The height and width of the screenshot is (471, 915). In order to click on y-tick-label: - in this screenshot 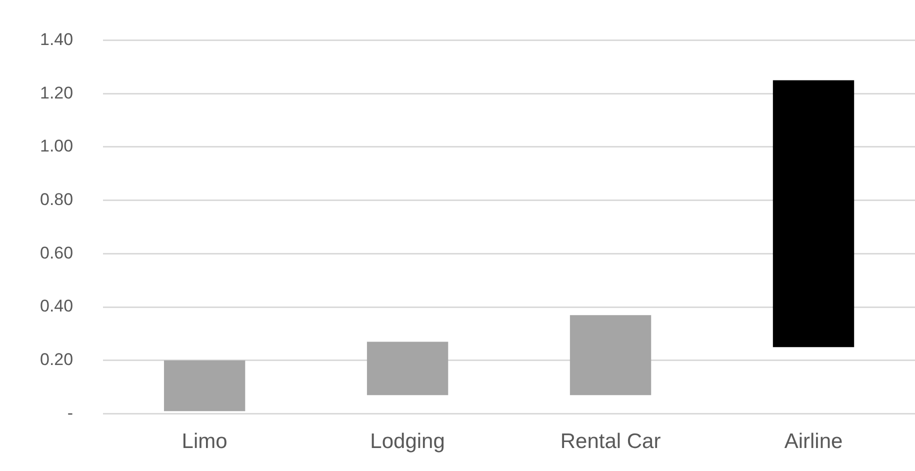, I will do `click(70, 412)`.